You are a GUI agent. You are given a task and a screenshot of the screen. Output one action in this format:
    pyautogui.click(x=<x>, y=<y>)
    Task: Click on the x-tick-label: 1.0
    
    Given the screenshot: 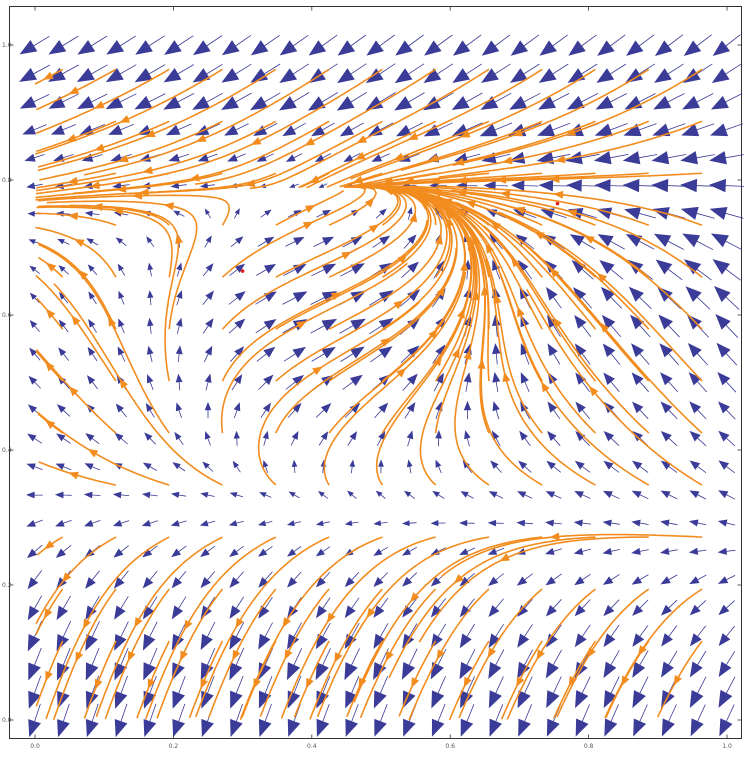 What is the action you would take?
    pyautogui.click(x=727, y=746)
    